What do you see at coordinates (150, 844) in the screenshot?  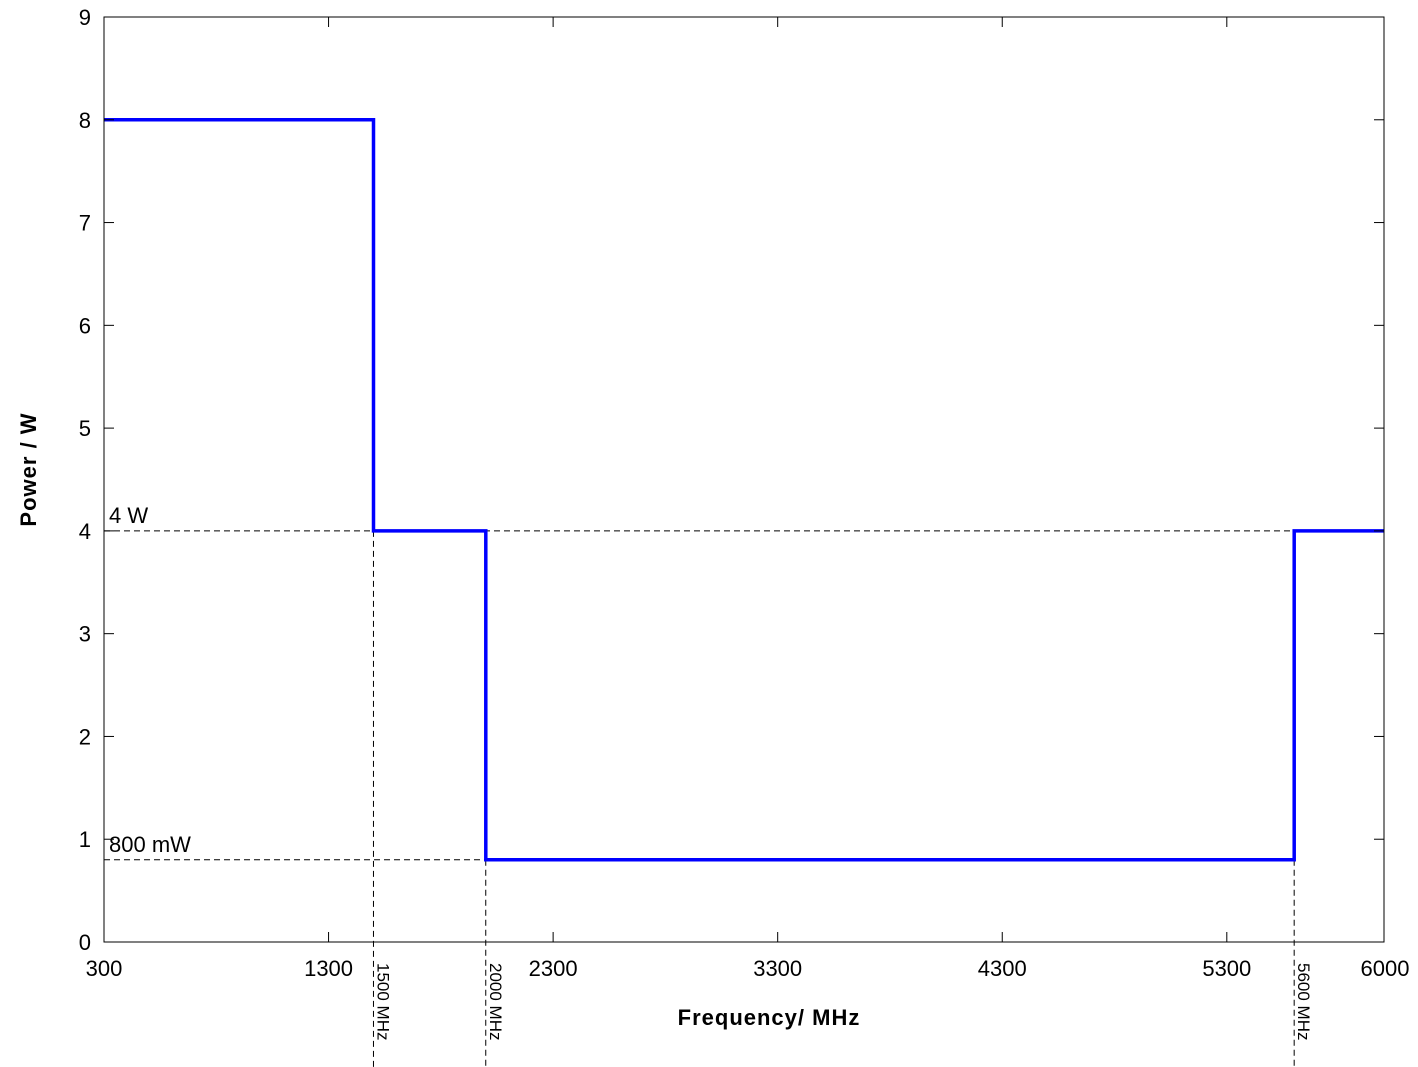 I see `reference-label: 800 mW` at bounding box center [150, 844].